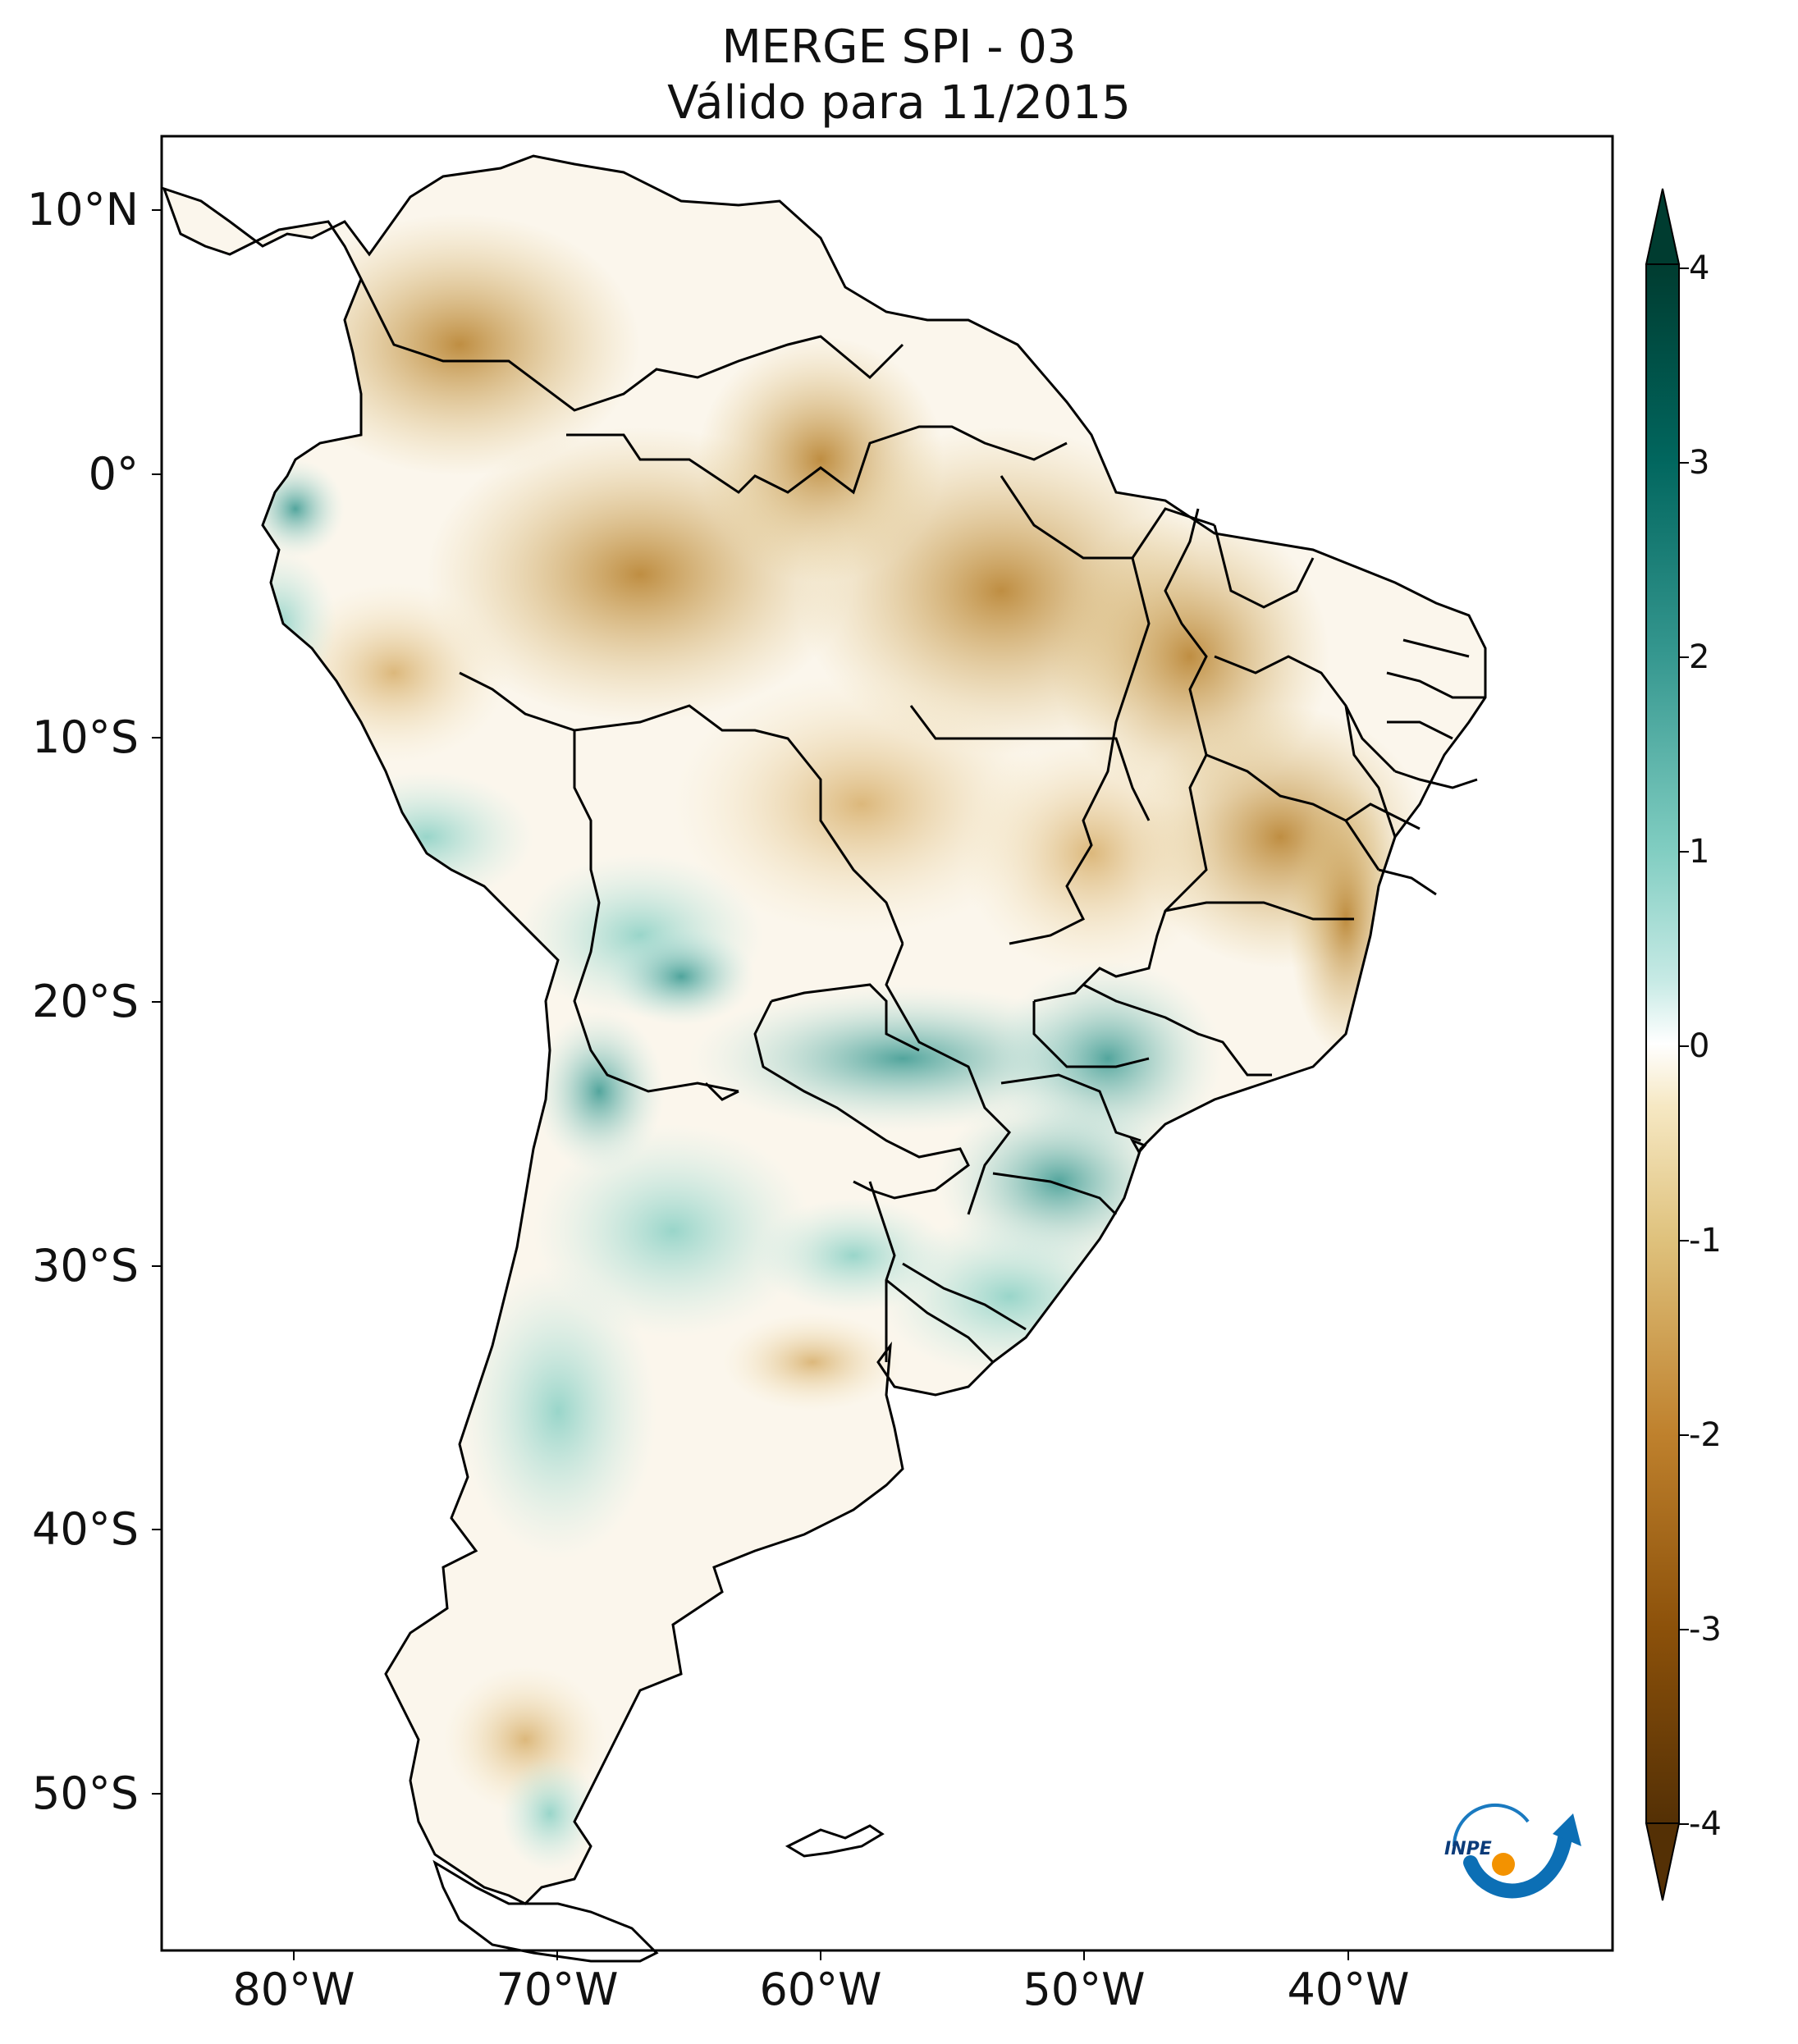 The width and height of the screenshot is (1798, 2044). I want to click on logo-orbit-arc, so click(1491, 1825).